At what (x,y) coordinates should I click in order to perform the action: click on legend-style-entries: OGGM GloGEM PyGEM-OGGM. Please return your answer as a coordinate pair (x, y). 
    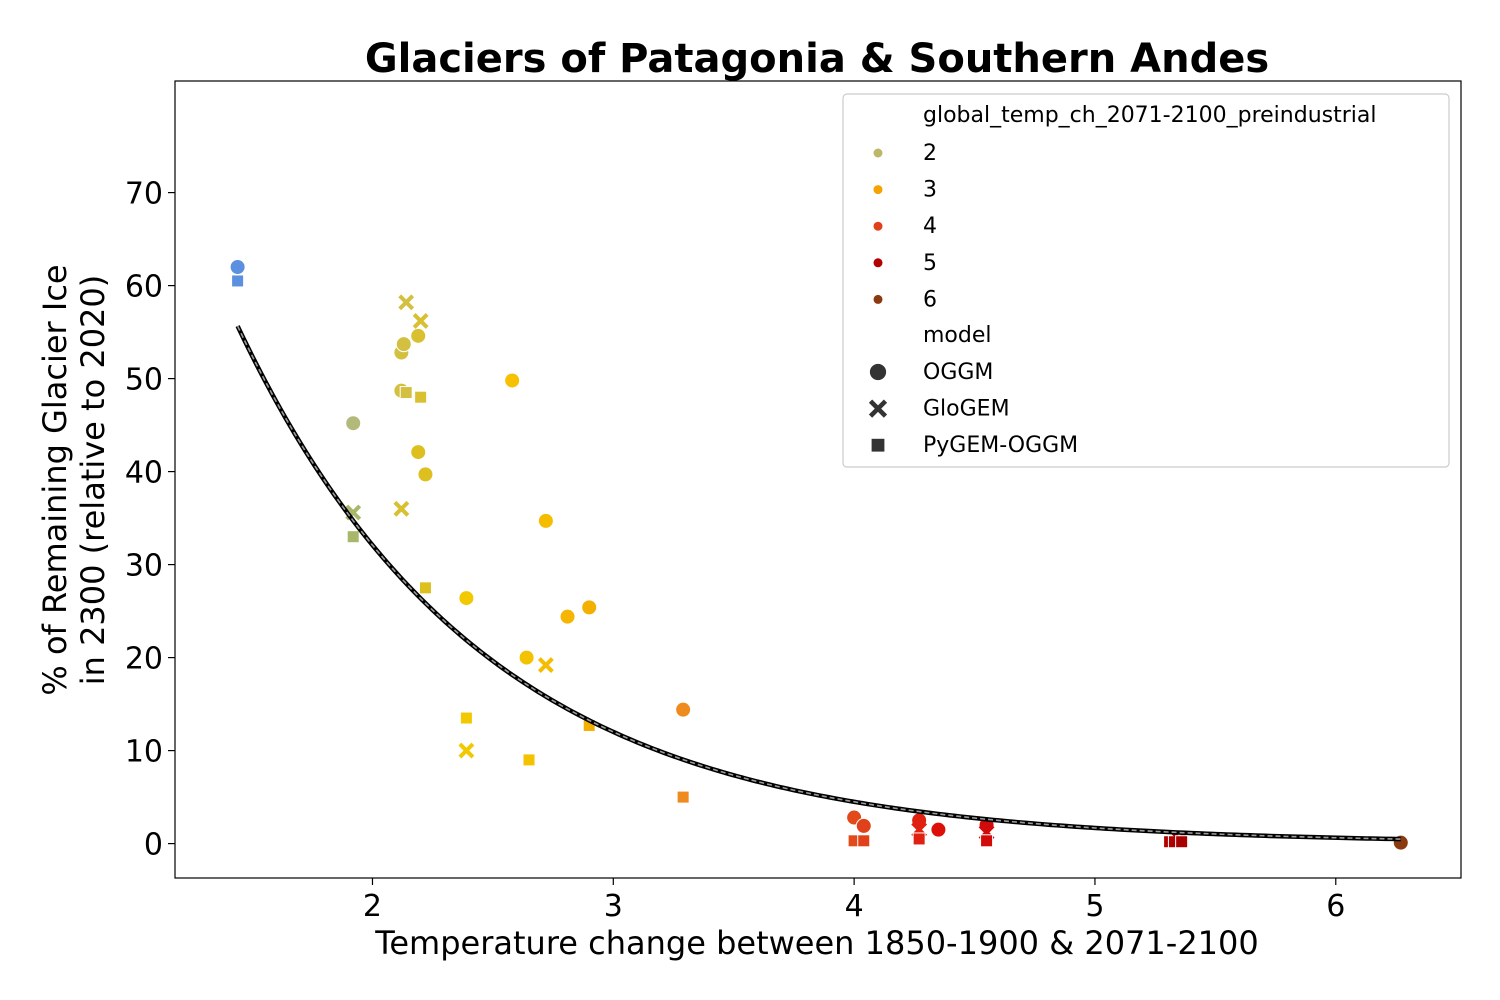
    Looking at the image, I should click on (973, 409).